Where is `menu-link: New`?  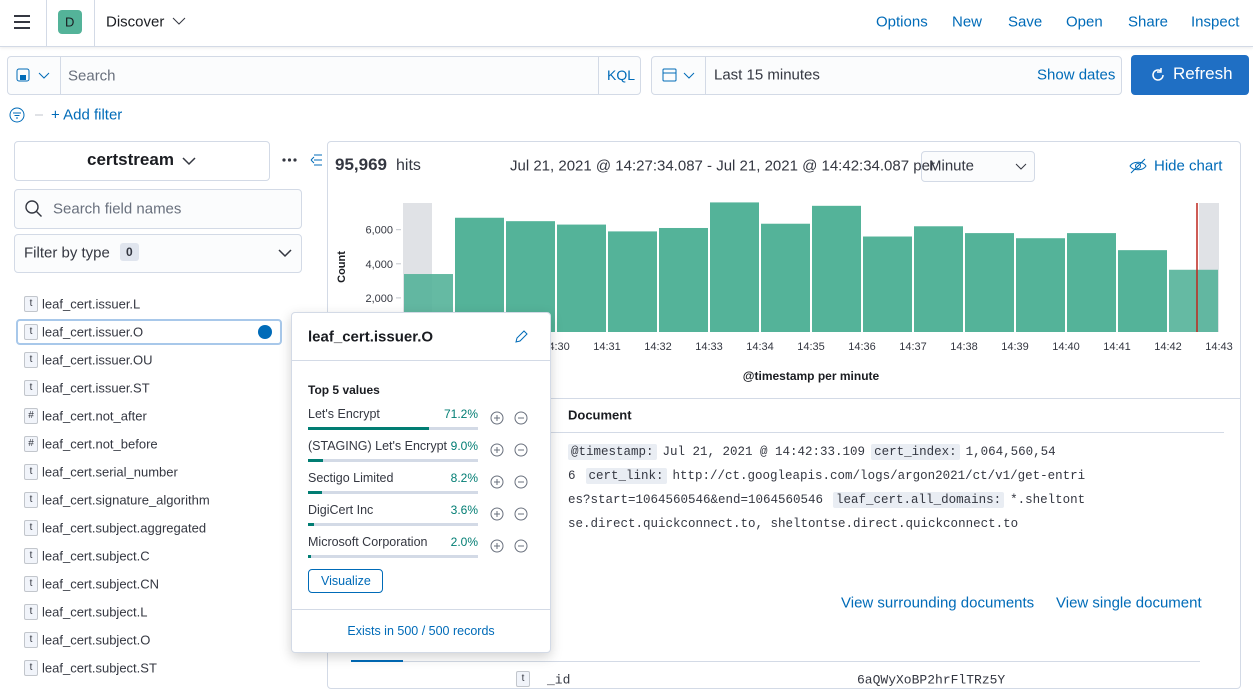
menu-link: New is located at coordinates (967, 22).